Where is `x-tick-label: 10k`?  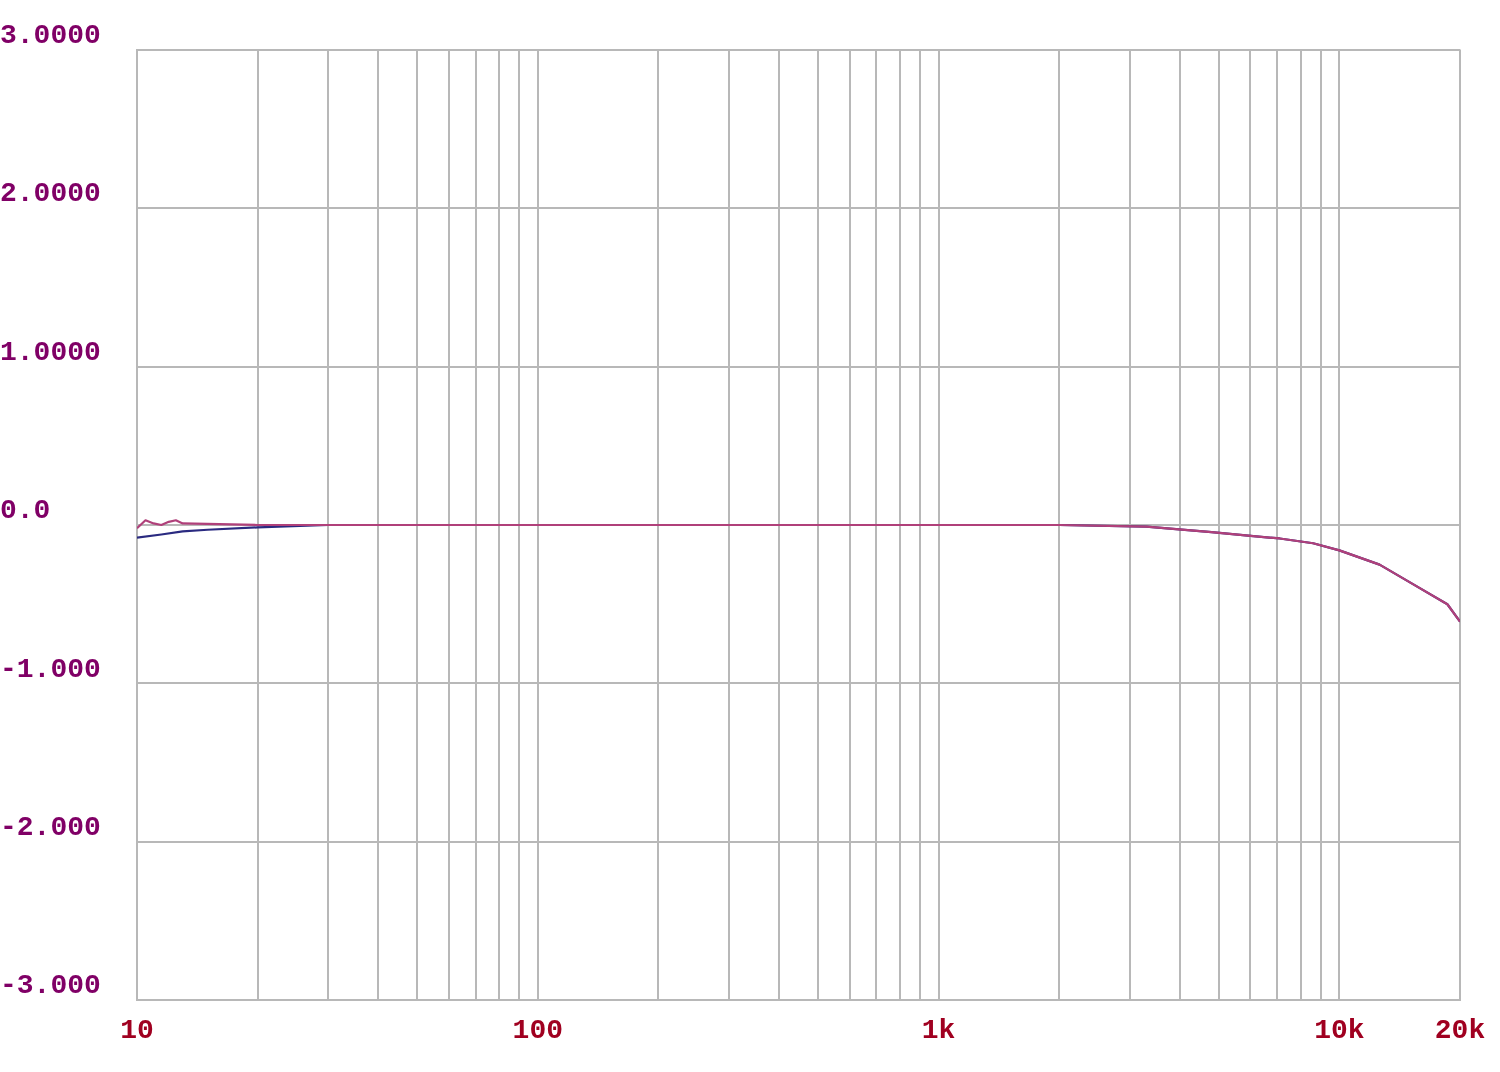 x-tick-label: 10k is located at coordinates (1339, 1031).